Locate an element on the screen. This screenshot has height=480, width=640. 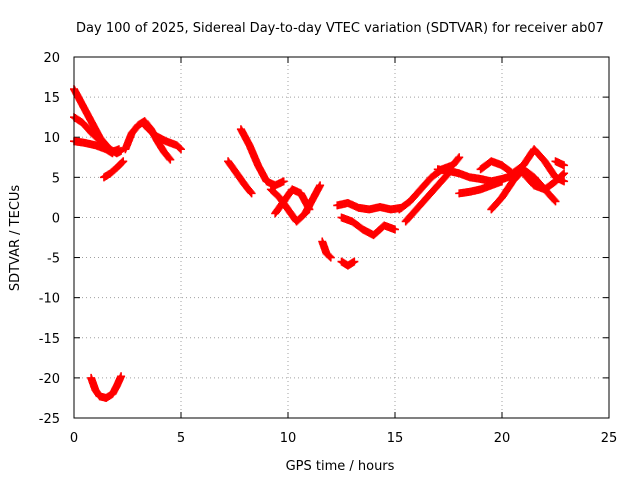
series-trace-p is located at coordinates (429, 183).